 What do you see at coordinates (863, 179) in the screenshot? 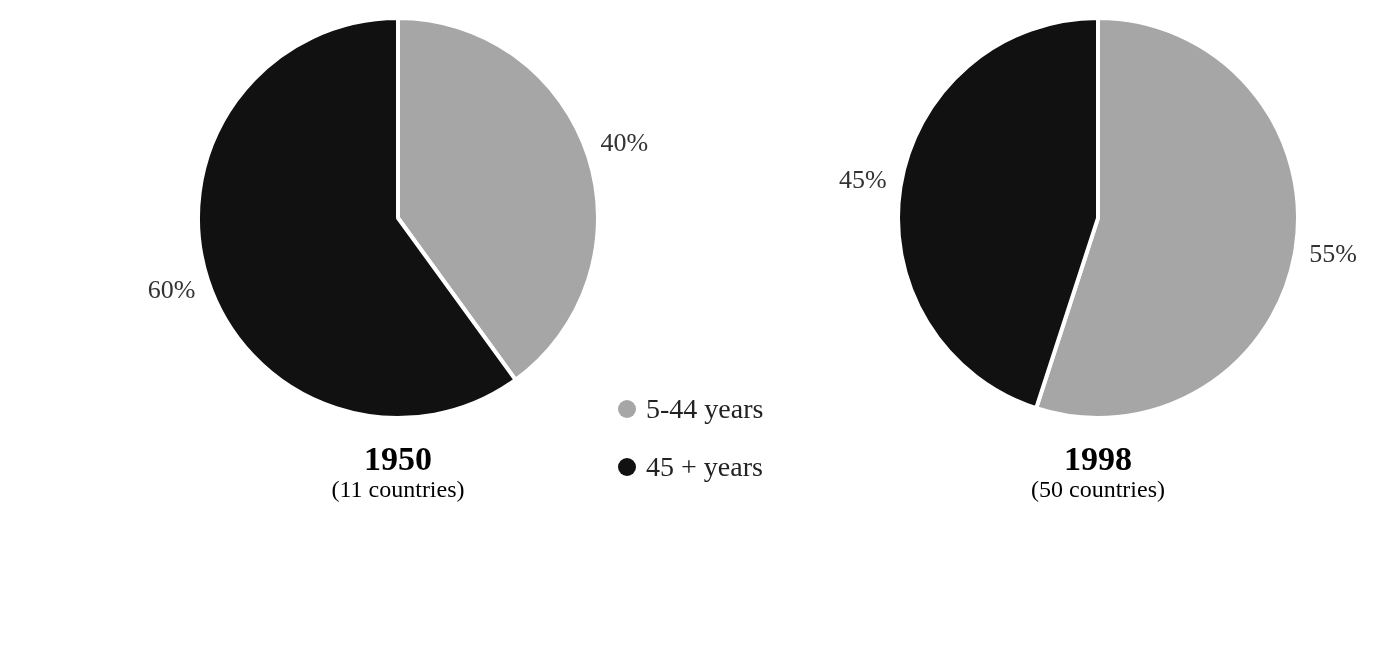
I see `data-label: 45%` at bounding box center [863, 179].